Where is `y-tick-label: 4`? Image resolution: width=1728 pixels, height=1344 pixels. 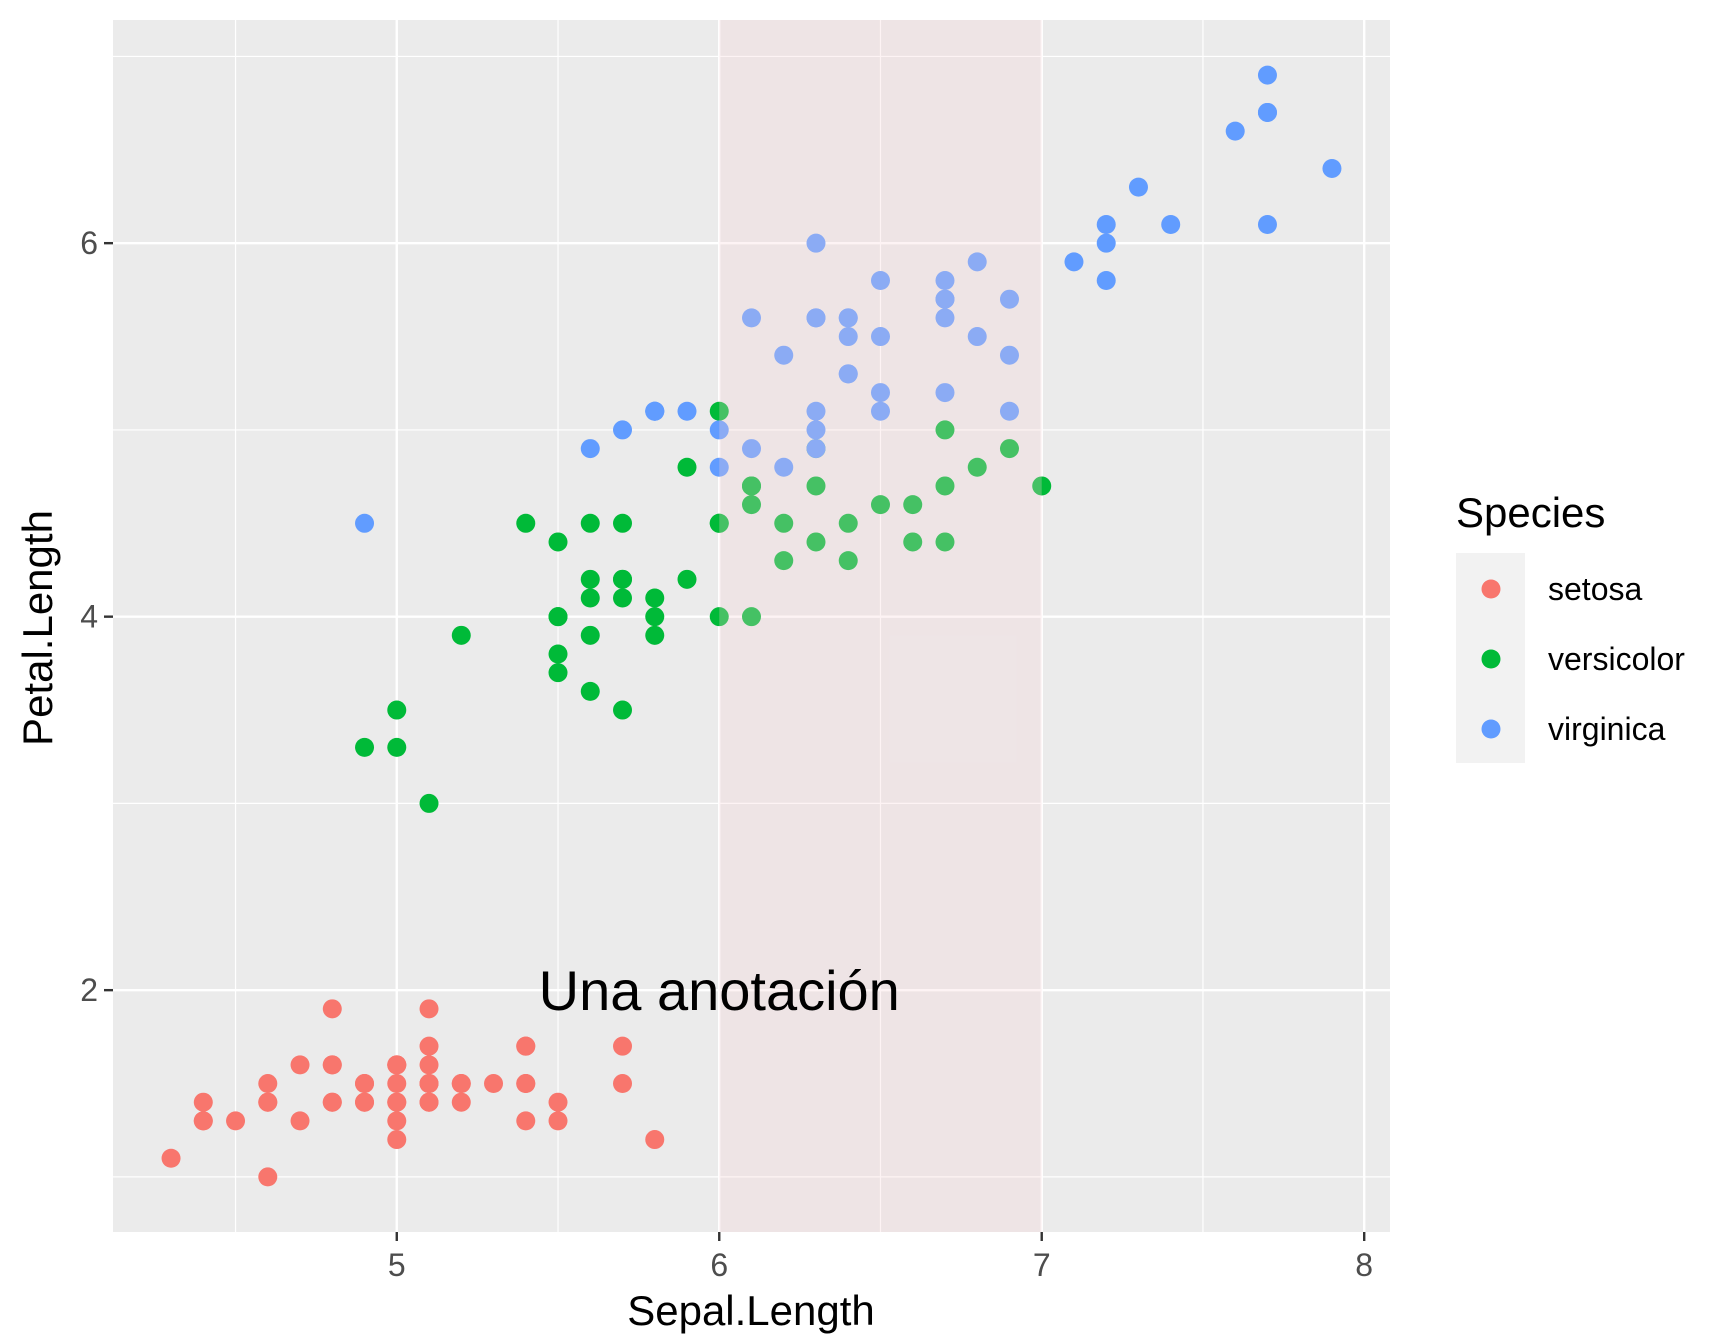 y-tick-label: 4 is located at coordinates (89, 617).